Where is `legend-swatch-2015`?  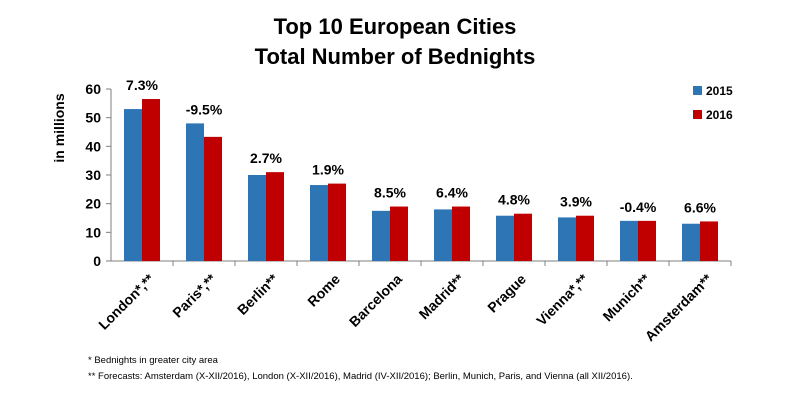 legend-swatch-2015 is located at coordinates (697, 90).